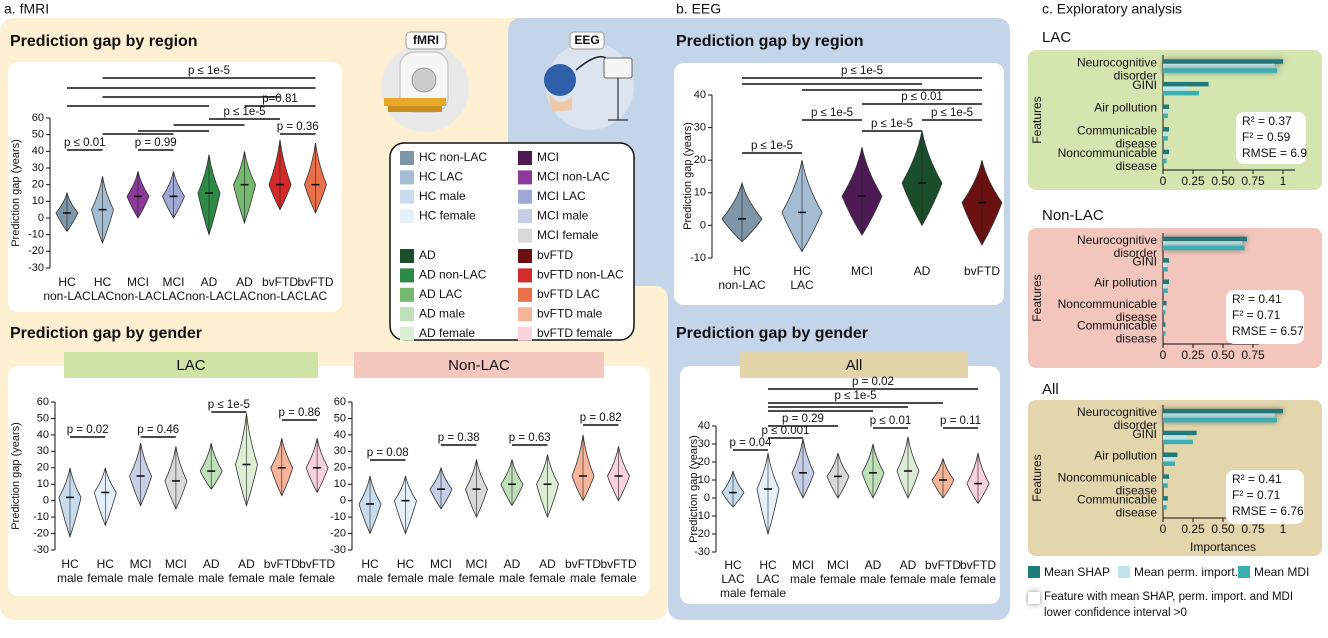  What do you see at coordinates (338, 533) in the screenshot?
I see `y-tick-label: -20` at bounding box center [338, 533].